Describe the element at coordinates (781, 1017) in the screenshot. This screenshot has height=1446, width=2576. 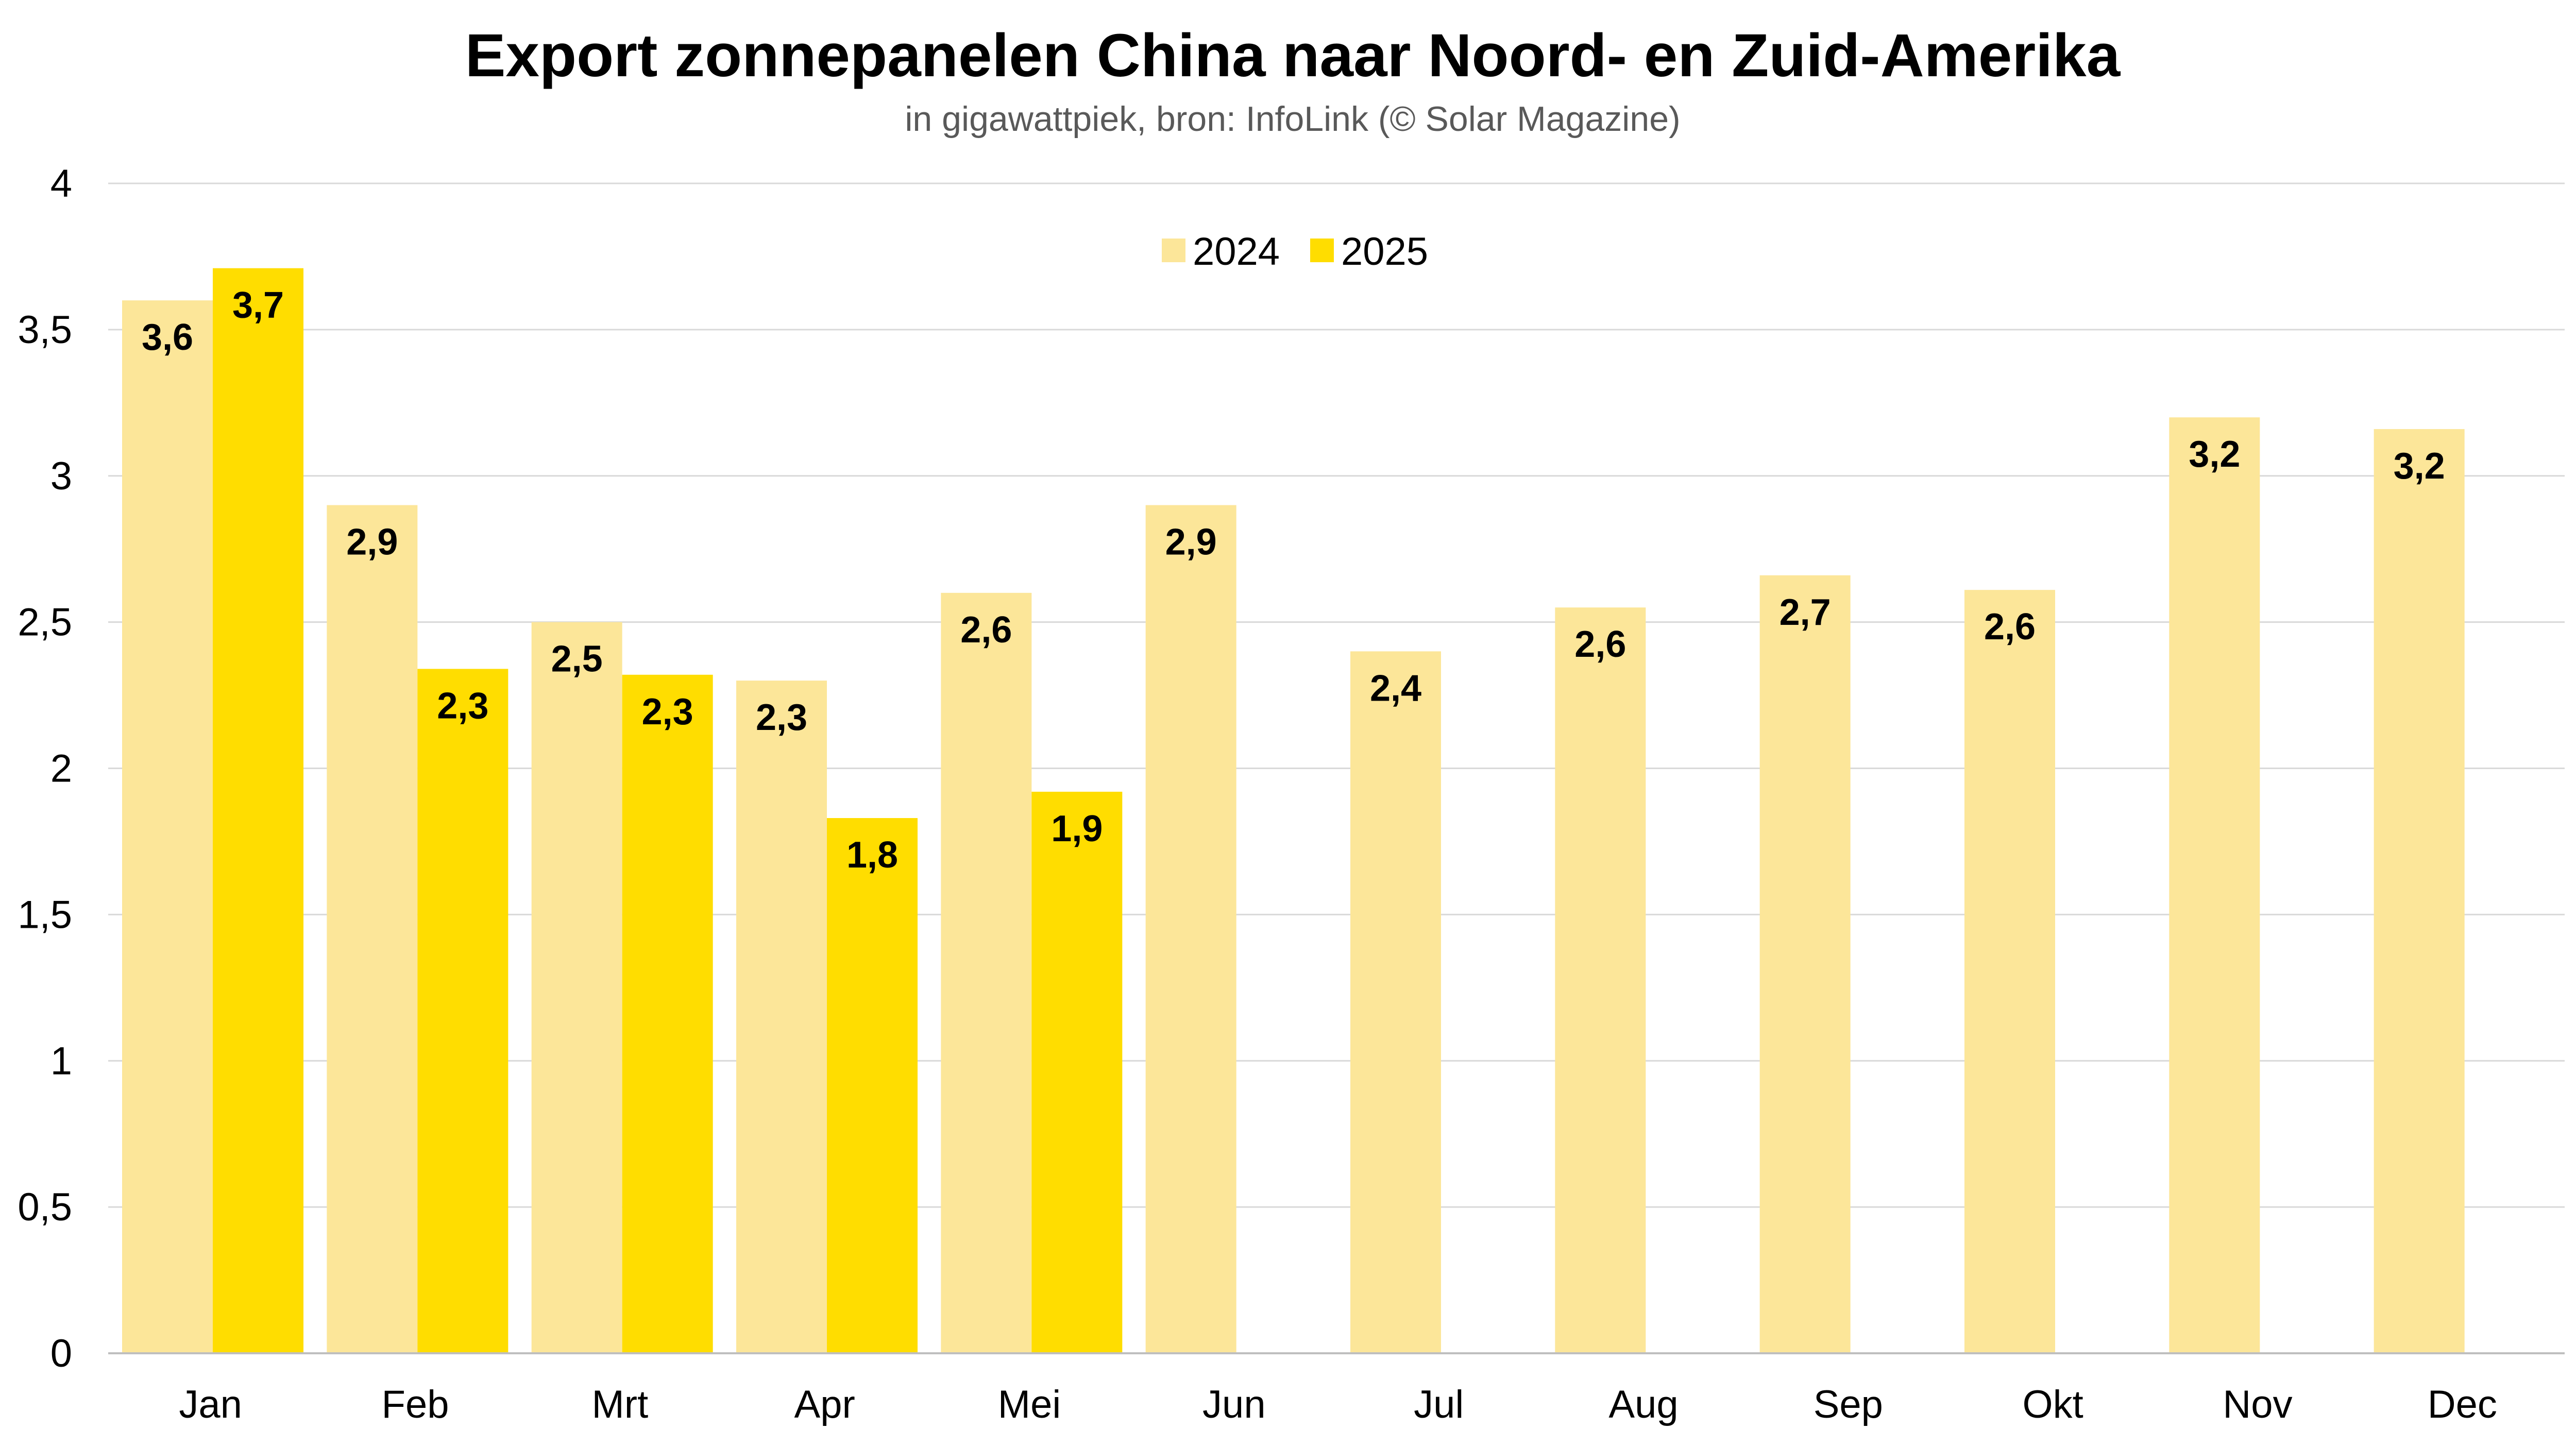
I see `bar-2024-apr` at that location.